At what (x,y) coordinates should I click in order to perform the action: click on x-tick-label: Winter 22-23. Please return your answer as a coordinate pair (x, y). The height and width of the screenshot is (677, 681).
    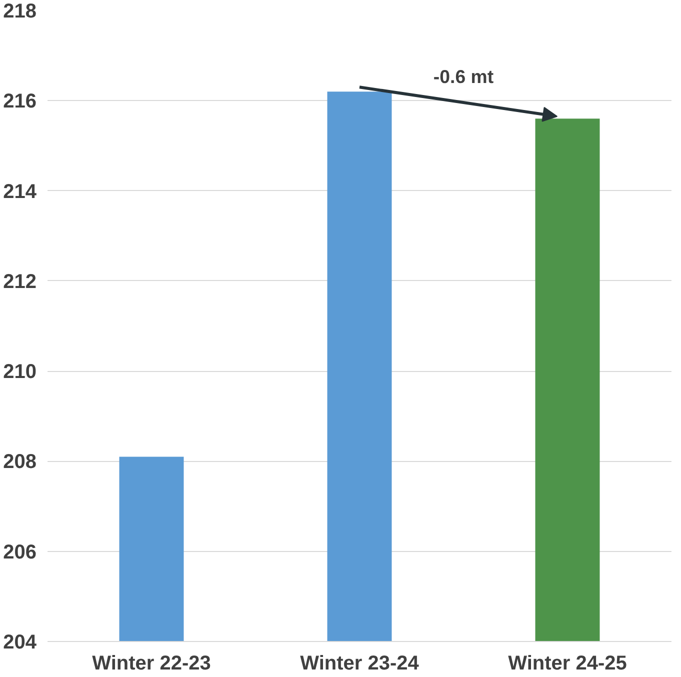
    Looking at the image, I should click on (151, 663).